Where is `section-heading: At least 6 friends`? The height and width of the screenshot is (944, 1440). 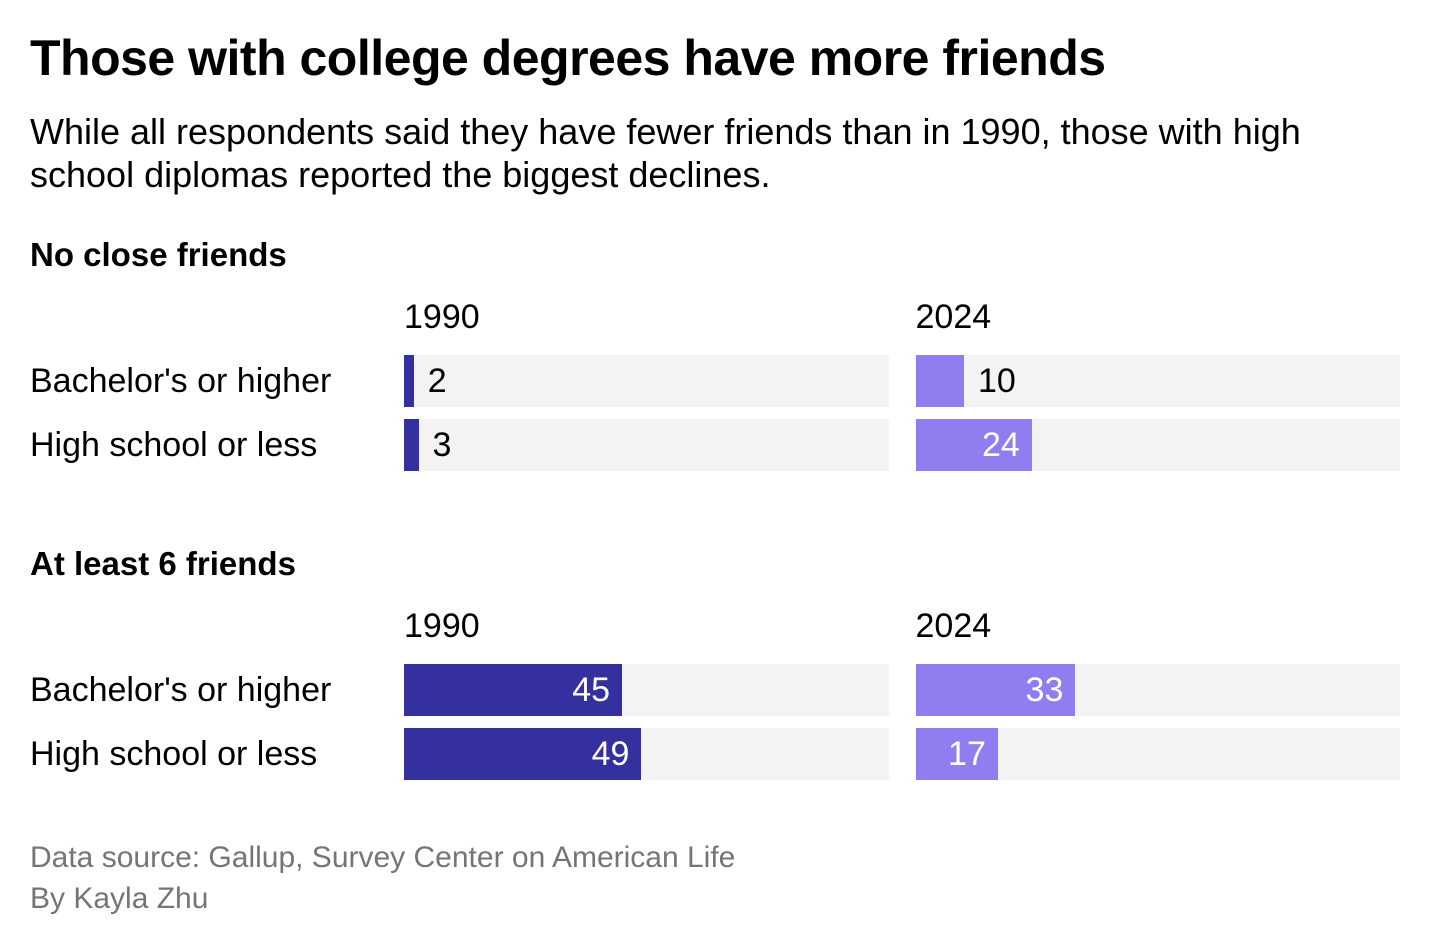
section-heading: At least 6 friends is located at coordinates (163, 564).